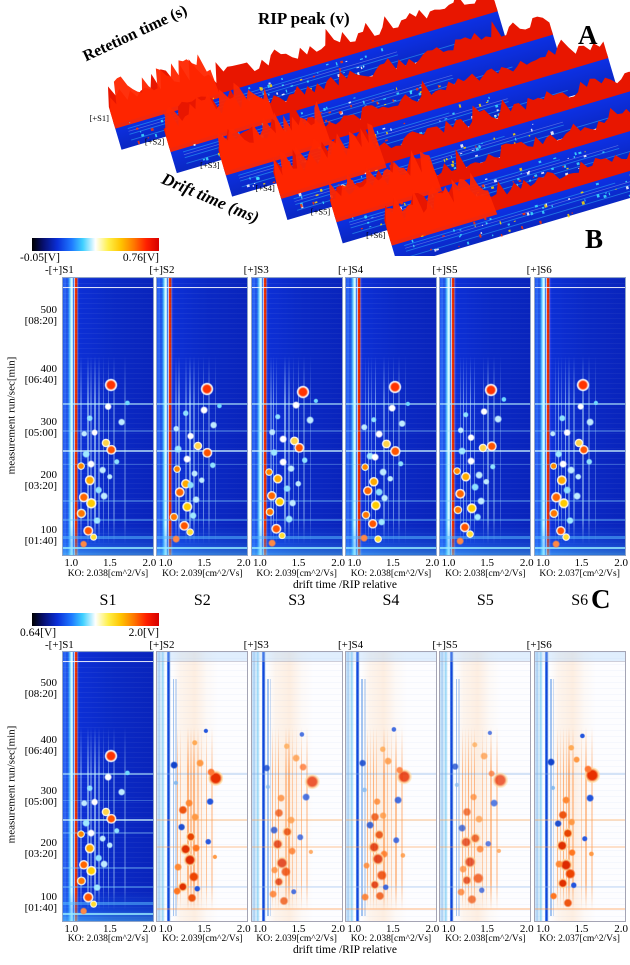 Image resolution: width=630 pixels, height=965 pixels. Describe the element at coordinates (321, 212) in the screenshot. I see `strip-label: [+S5]` at that location.